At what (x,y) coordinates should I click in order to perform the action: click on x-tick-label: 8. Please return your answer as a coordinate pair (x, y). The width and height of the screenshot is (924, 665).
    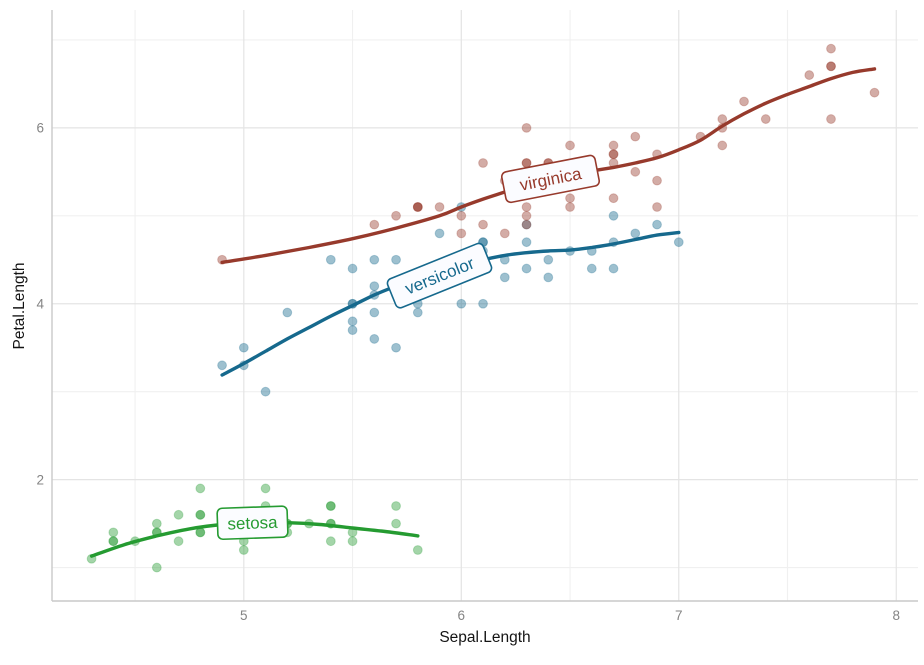
    Looking at the image, I should click on (896, 615).